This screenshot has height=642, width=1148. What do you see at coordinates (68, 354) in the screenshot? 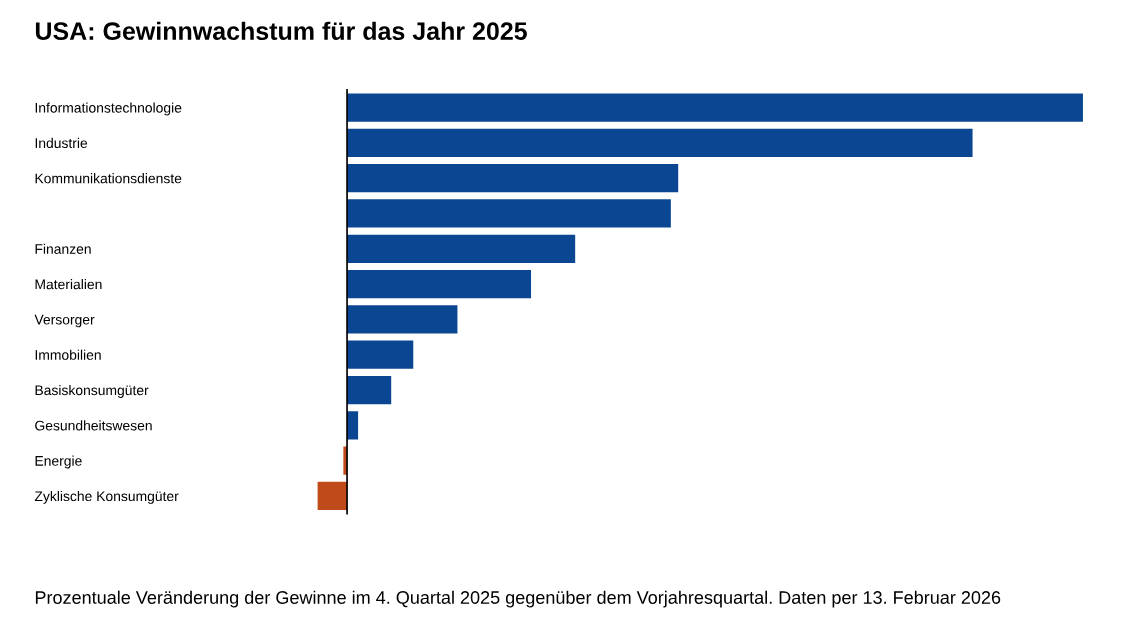
I see `y-tick-label: Immobilien` at bounding box center [68, 354].